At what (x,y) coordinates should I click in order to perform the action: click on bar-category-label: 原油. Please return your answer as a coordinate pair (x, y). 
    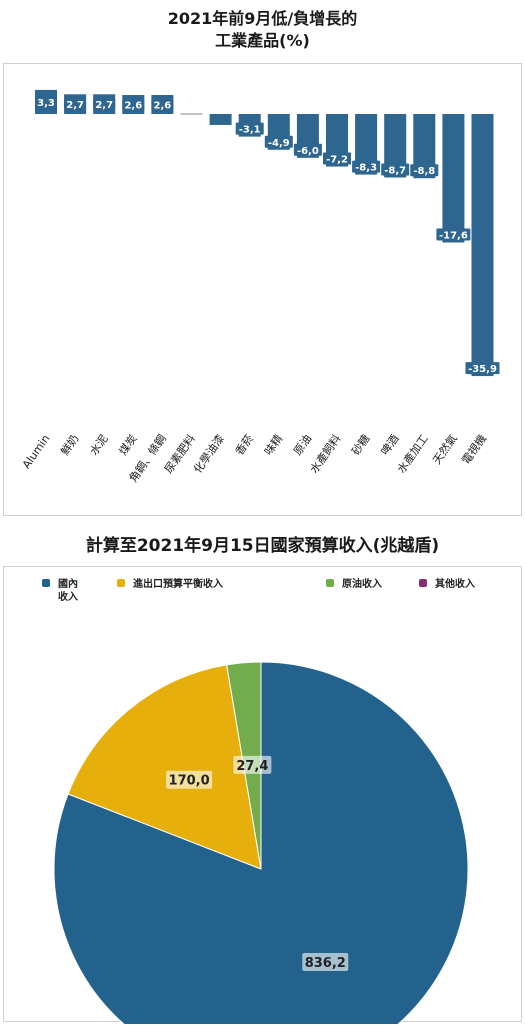
    Looking at the image, I should click on (302, 445).